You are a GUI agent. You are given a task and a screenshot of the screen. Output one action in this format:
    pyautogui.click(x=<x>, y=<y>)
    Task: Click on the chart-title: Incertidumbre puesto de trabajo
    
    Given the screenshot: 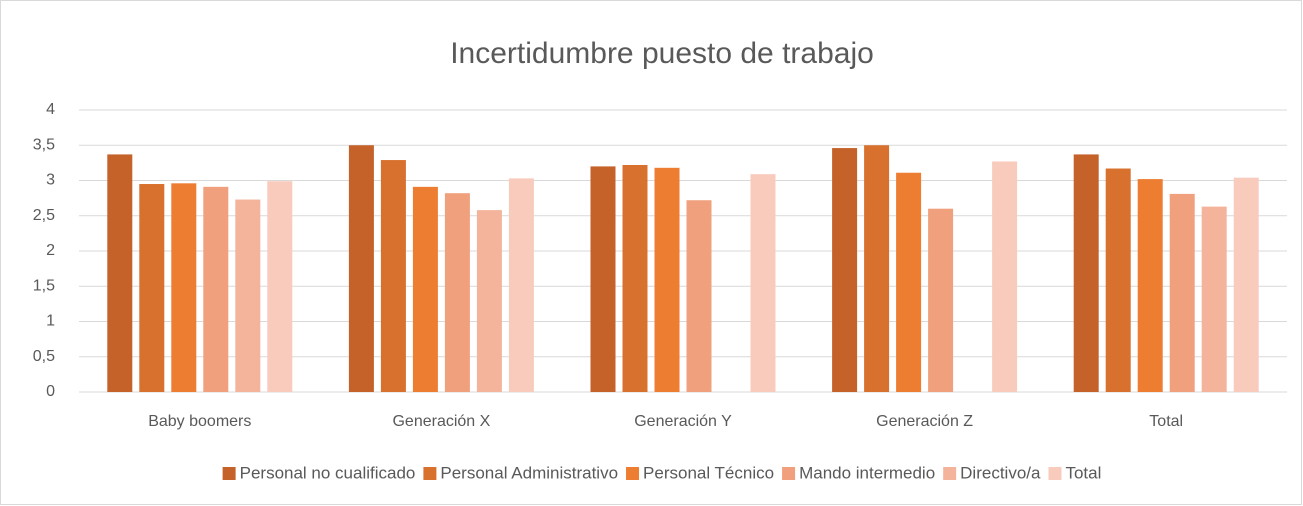 What is the action you would take?
    pyautogui.click(x=662, y=53)
    